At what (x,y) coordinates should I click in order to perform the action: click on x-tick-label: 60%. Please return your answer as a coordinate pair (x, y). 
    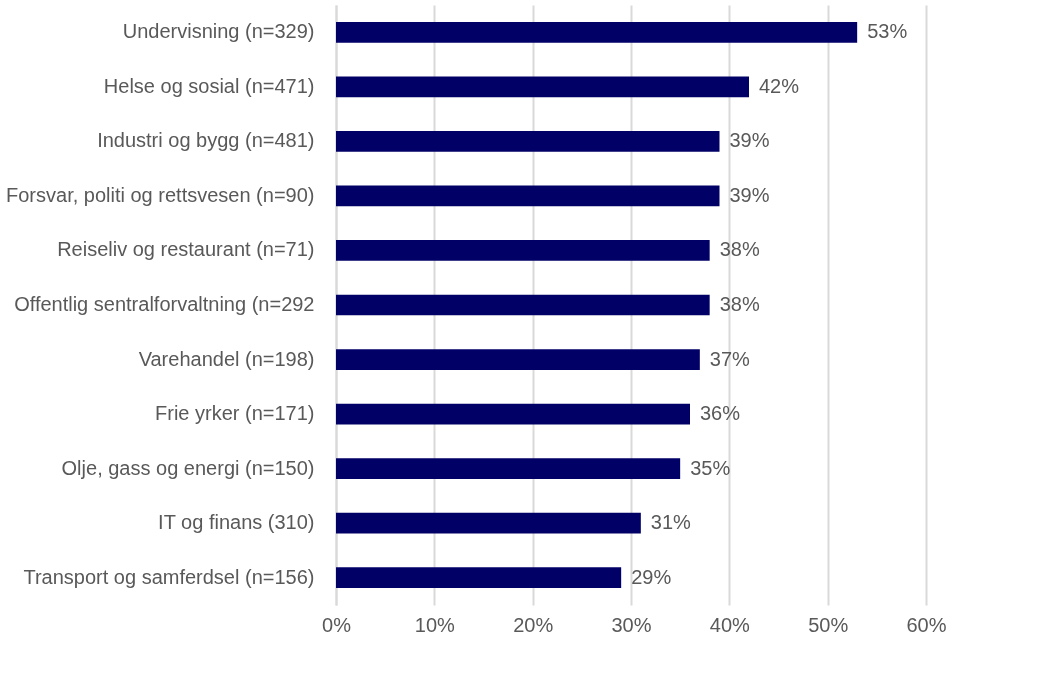
    Looking at the image, I should click on (926, 624).